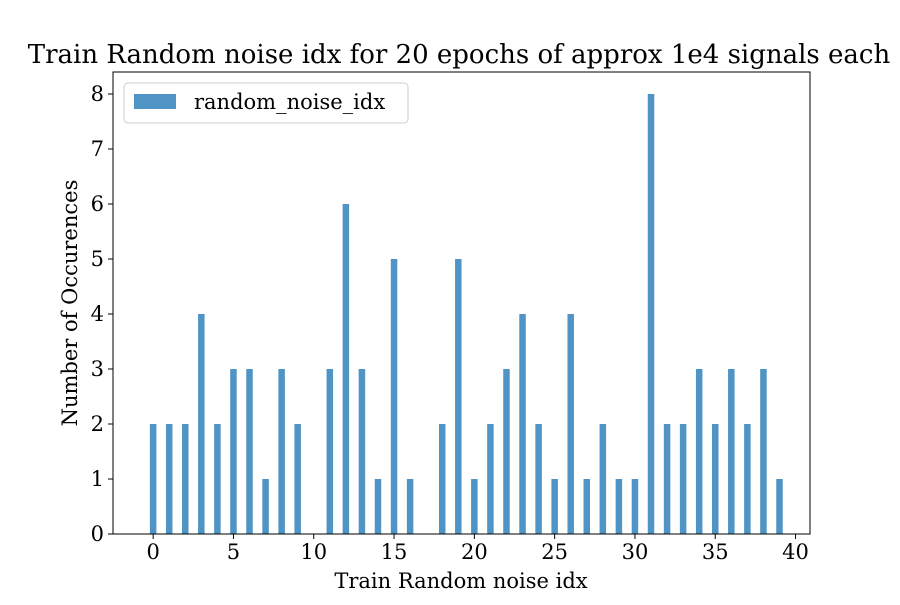  I want to click on y-tick-label: 7, so click(97, 149).